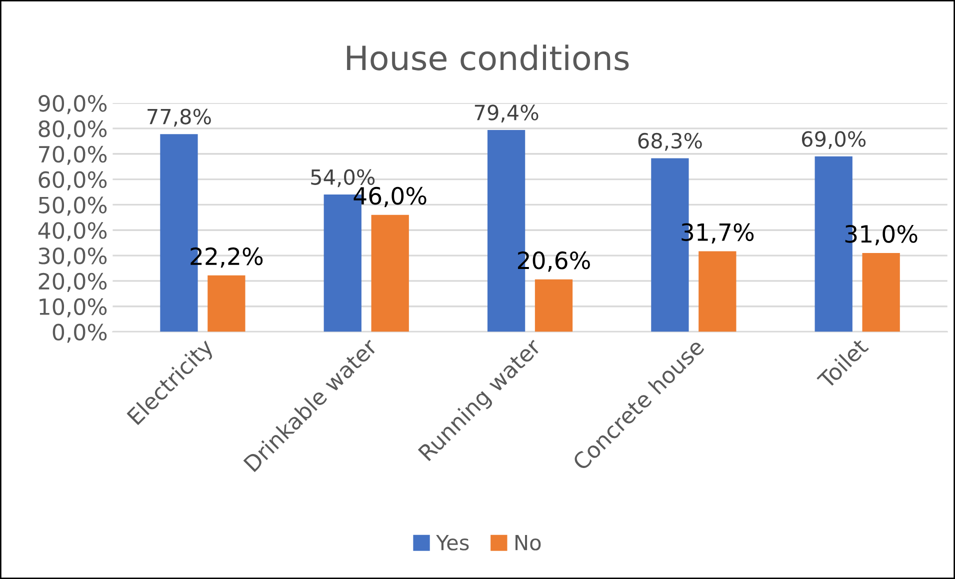 The width and height of the screenshot is (955, 579). I want to click on y-tick-label: 50,0%, so click(72, 206).